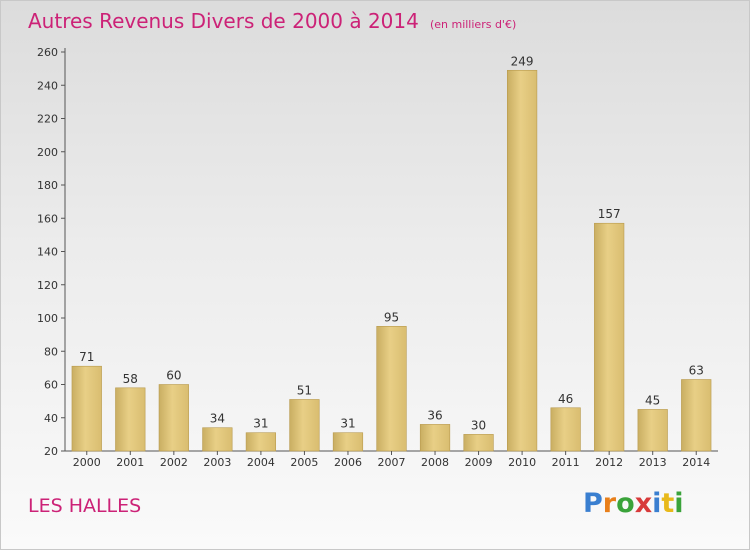 This screenshot has height=550, width=750. What do you see at coordinates (391, 317) in the screenshot?
I see `data-label: 95` at bounding box center [391, 317].